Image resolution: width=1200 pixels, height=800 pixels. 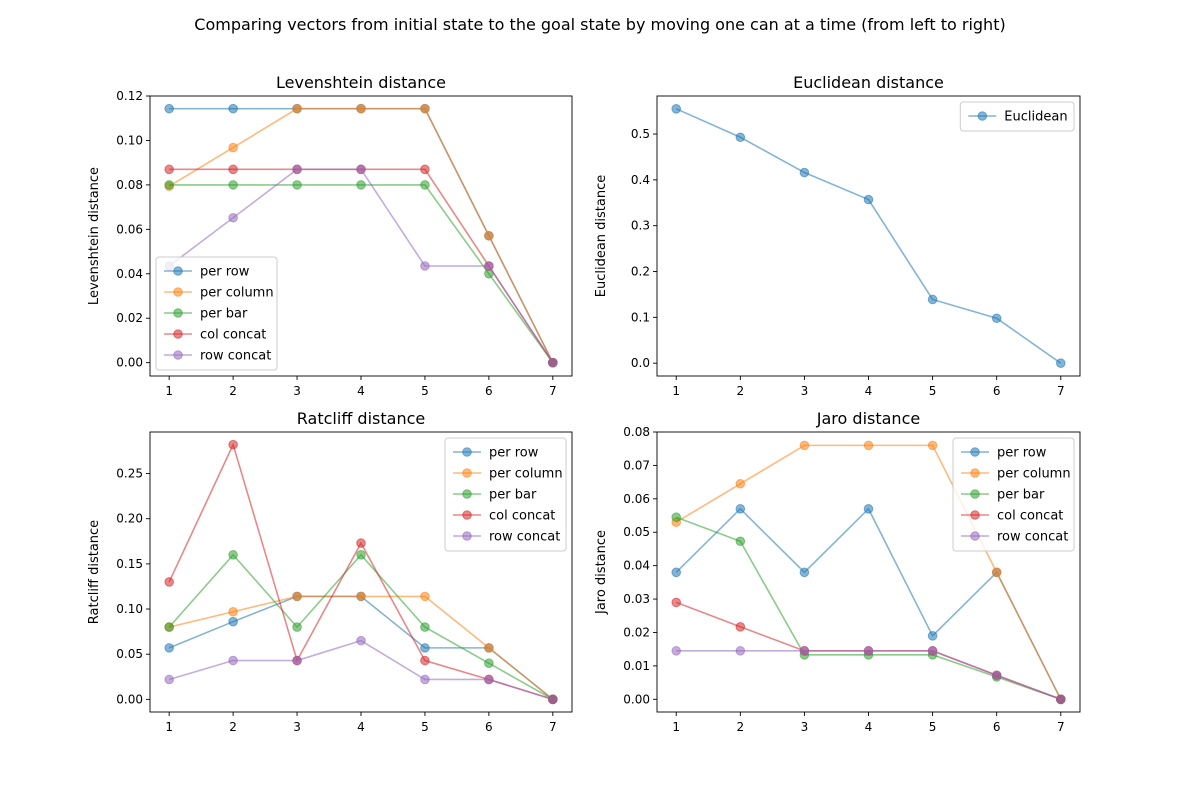 I want to click on y-axis-label: Euclidean distance, so click(x=601, y=236).